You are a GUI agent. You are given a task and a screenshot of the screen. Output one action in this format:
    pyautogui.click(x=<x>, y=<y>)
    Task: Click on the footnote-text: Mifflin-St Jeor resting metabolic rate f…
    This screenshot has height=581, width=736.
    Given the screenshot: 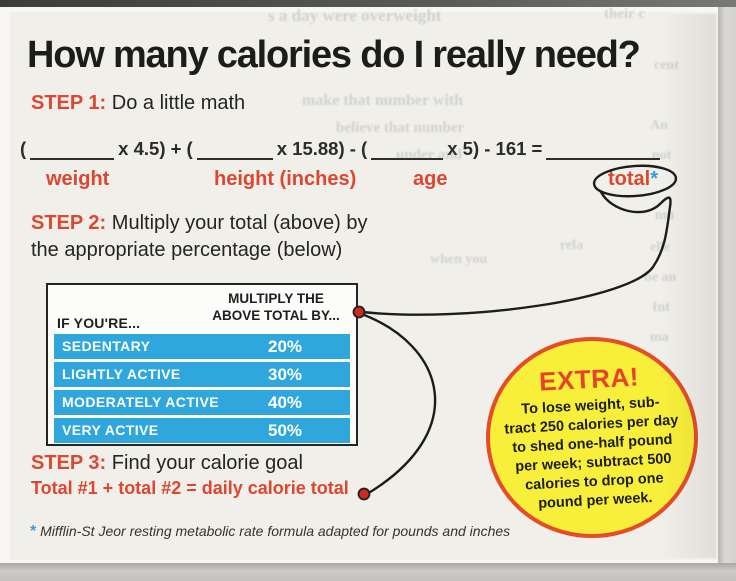 What is the action you would take?
    pyautogui.click(x=275, y=531)
    